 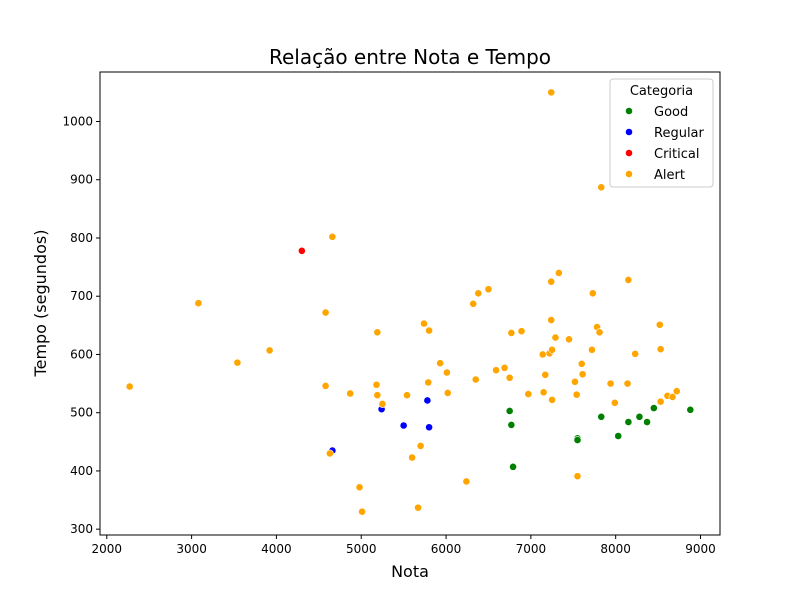 I want to click on legend-label-alert: Alert, so click(x=669, y=175).